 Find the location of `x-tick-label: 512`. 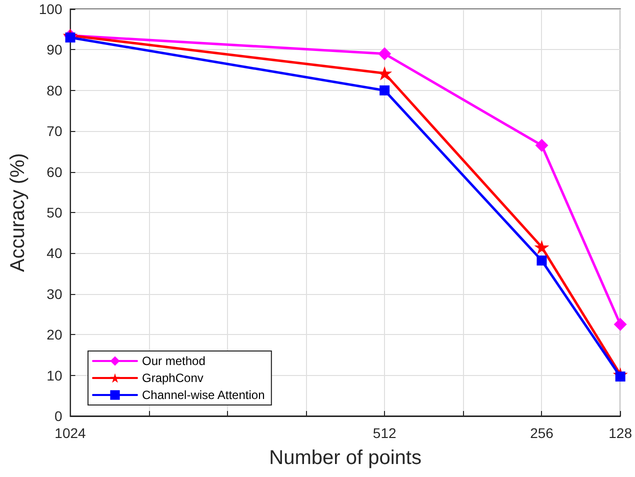

x-tick-label: 512 is located at coordinates (384, 433).